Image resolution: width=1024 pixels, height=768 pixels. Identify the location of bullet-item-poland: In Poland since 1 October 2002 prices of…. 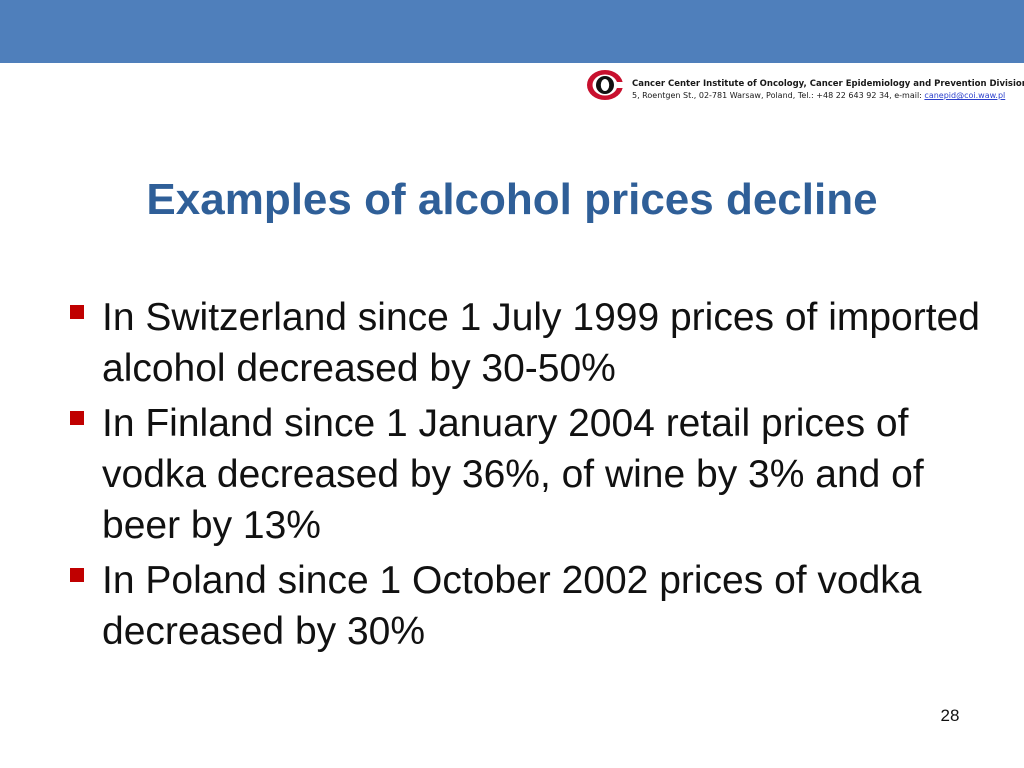
(528, 606).